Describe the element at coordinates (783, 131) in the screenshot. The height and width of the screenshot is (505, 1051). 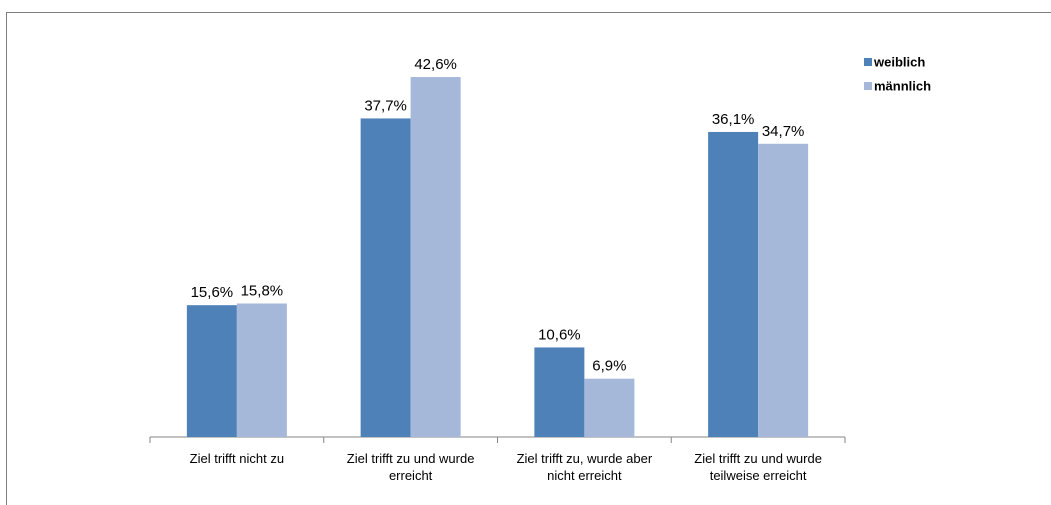
I see `data-label: 34,7%` at that location.